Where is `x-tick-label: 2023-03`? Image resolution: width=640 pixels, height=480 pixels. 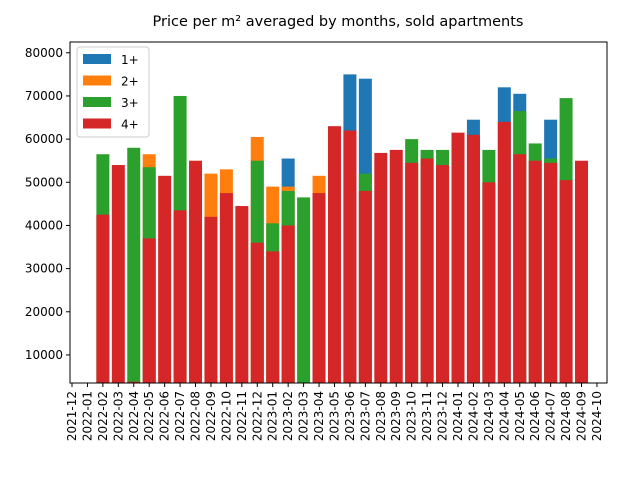 x-tick-label: 2023-03 is located at coordinates (304, 416).